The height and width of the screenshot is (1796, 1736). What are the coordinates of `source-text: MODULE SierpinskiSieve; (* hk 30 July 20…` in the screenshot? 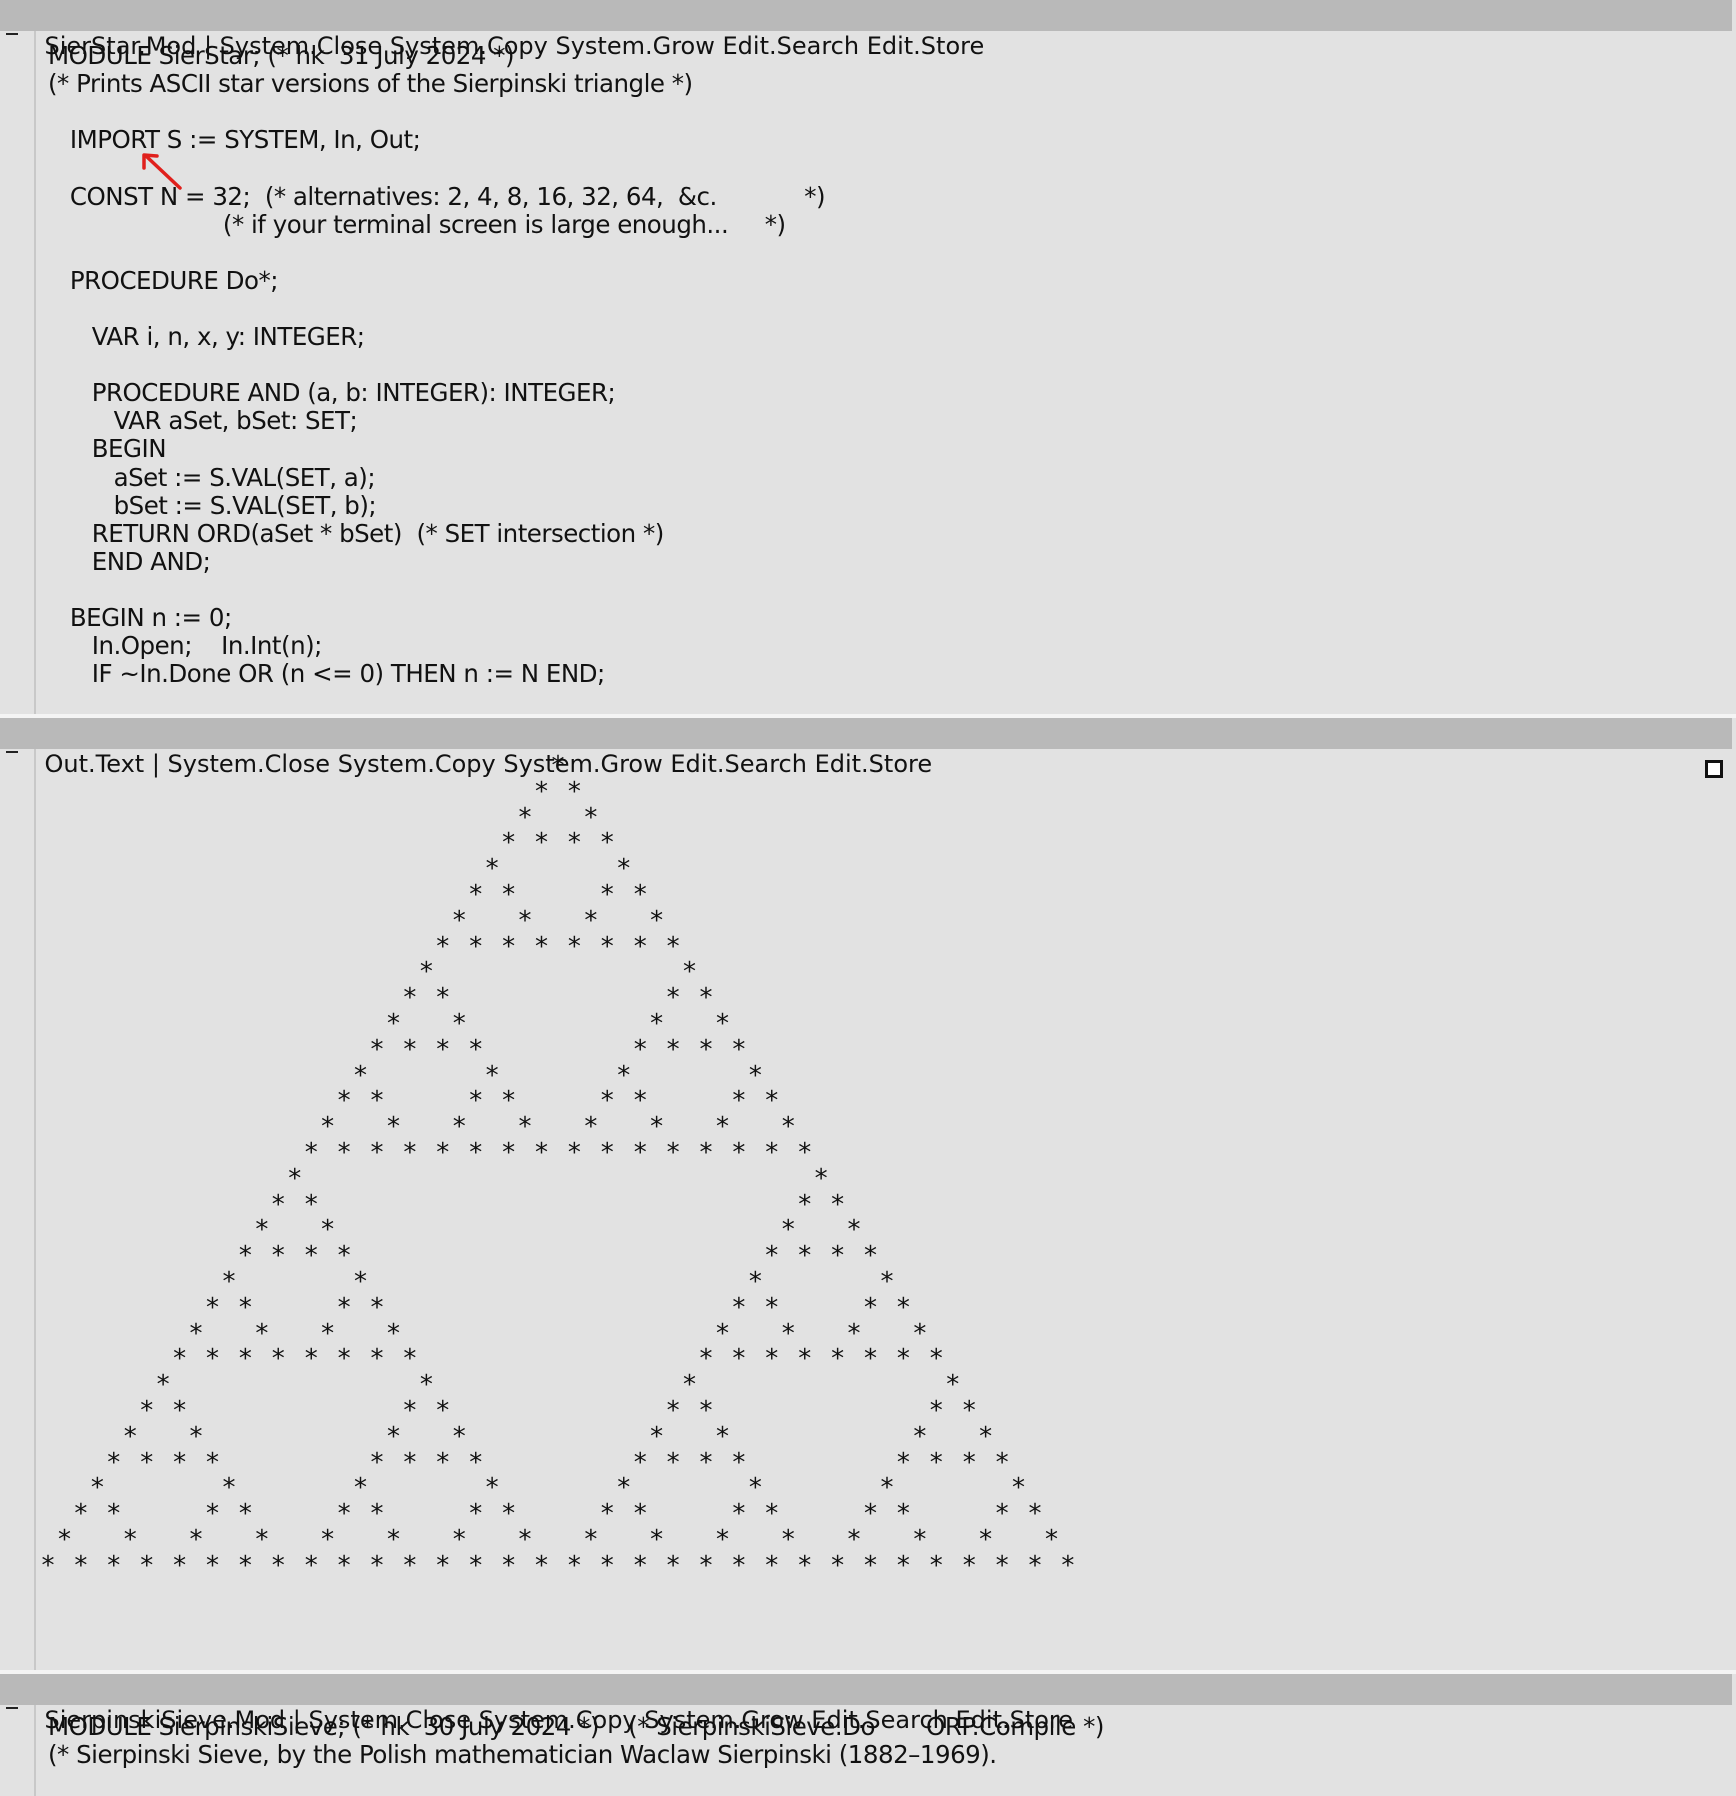 It's located at (868, 1754).